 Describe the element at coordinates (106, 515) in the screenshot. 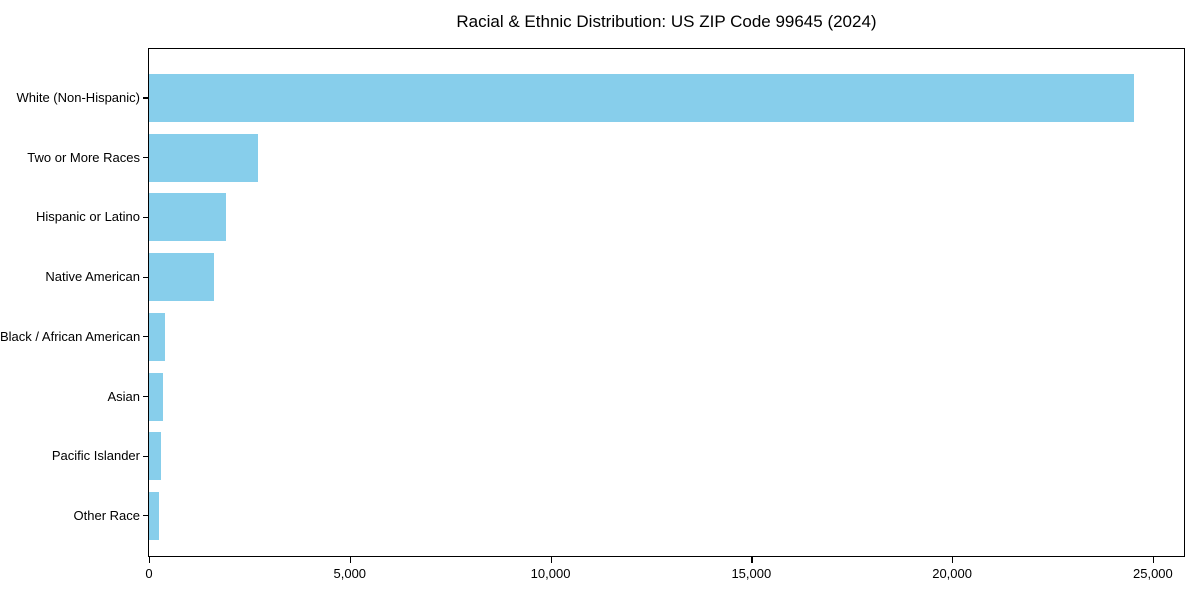

I see `y-axis-label: Other Race` at that location.